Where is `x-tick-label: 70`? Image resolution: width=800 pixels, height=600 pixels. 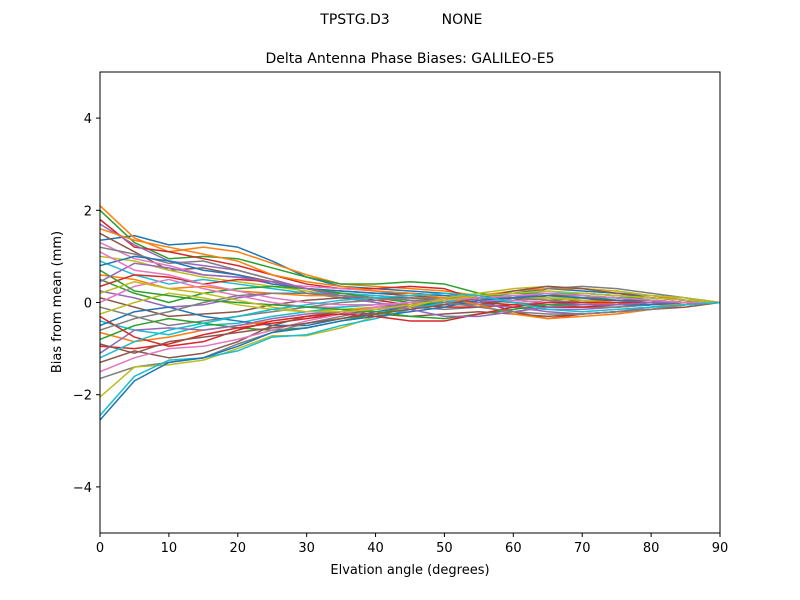 x-tick-label: 70 is located at coordinates (582, 548).